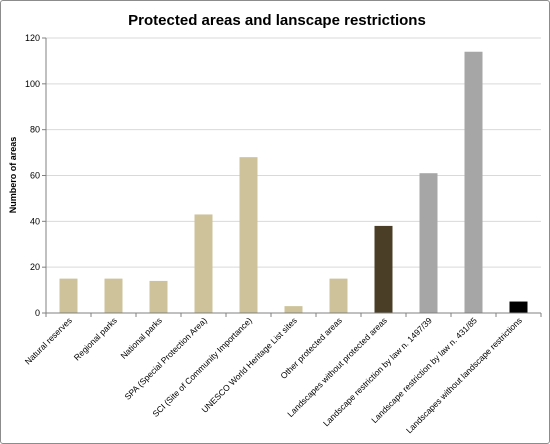 The width and height of the screenshot is (550, 444). What do you see at coordinates (13, 175) in the screenshot?
I see `y-axis-label: Numbero of areas` at bounding box center [13, 175].